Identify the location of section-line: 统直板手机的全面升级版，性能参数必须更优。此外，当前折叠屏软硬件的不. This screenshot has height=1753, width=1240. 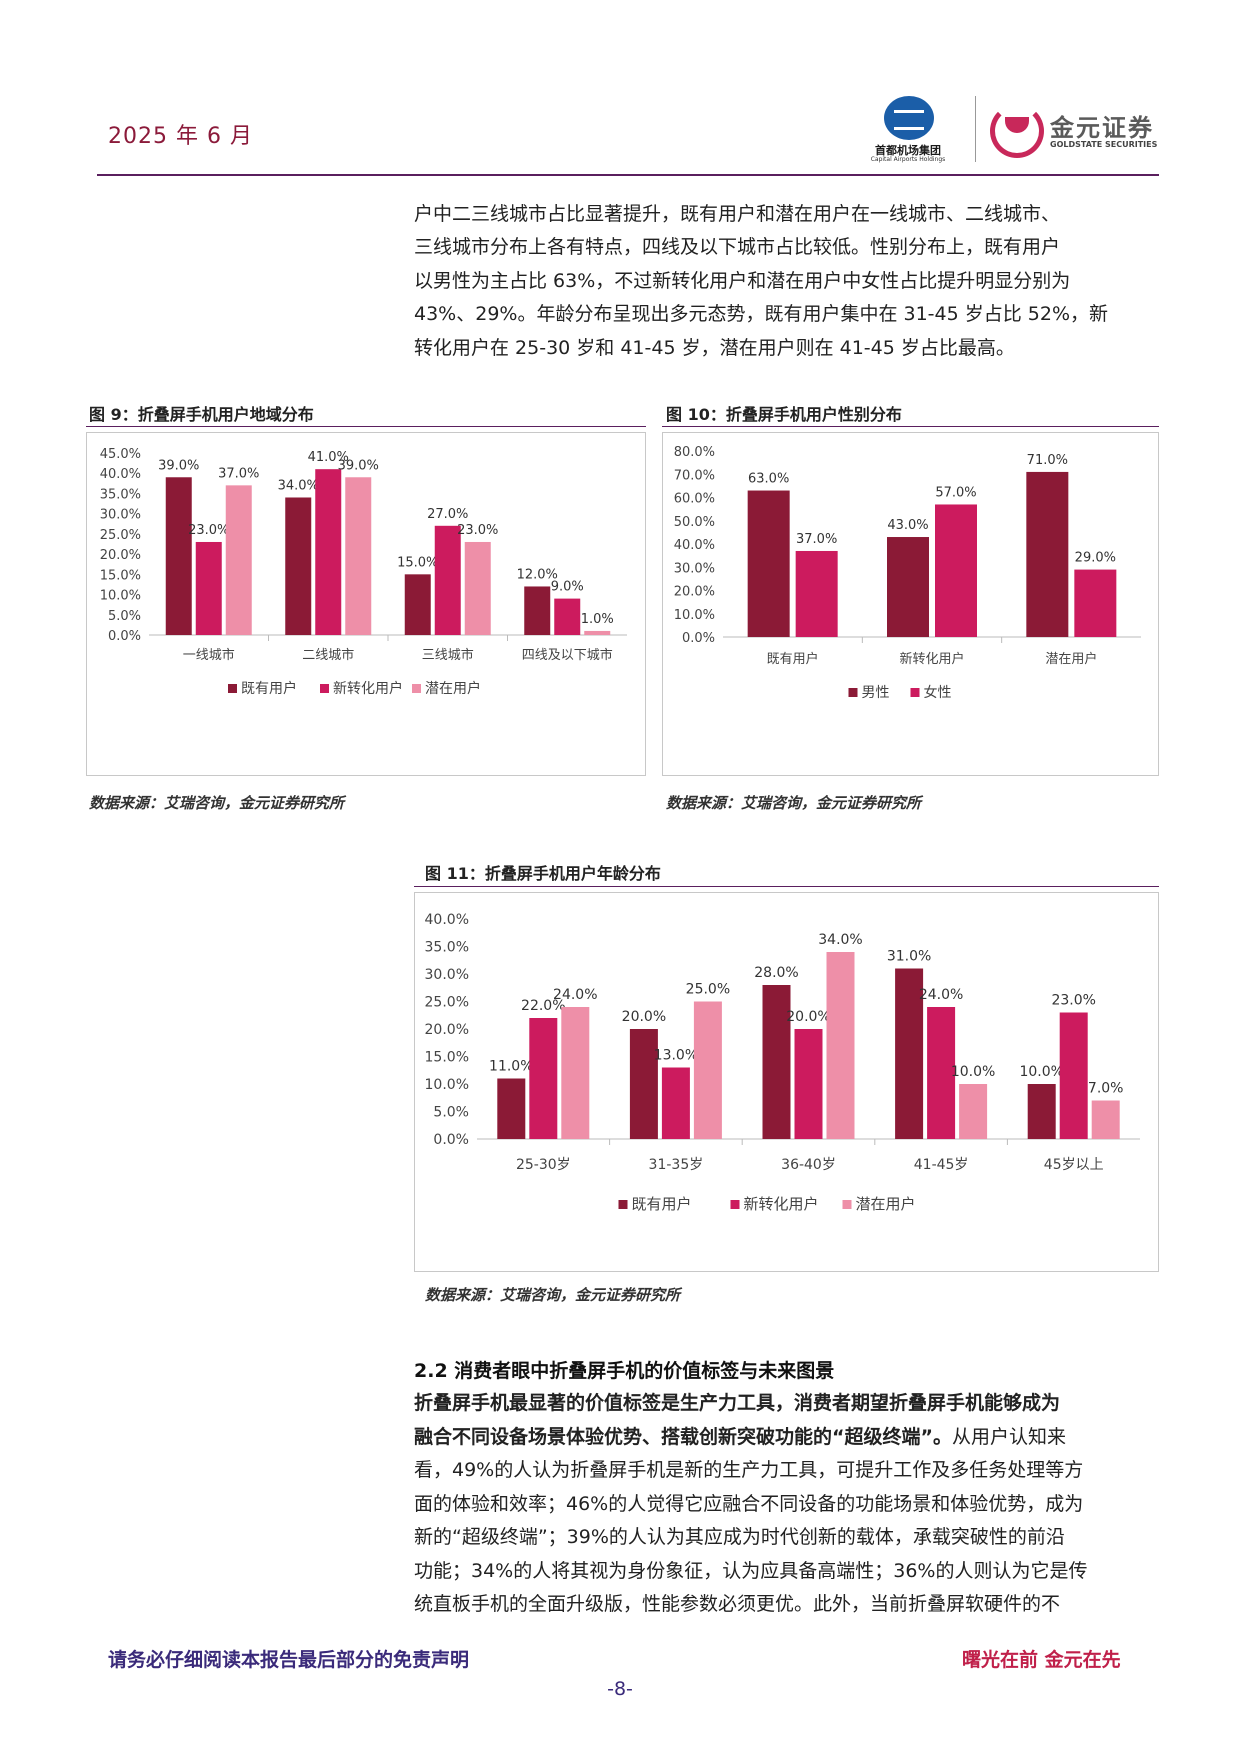
(737, 1604).